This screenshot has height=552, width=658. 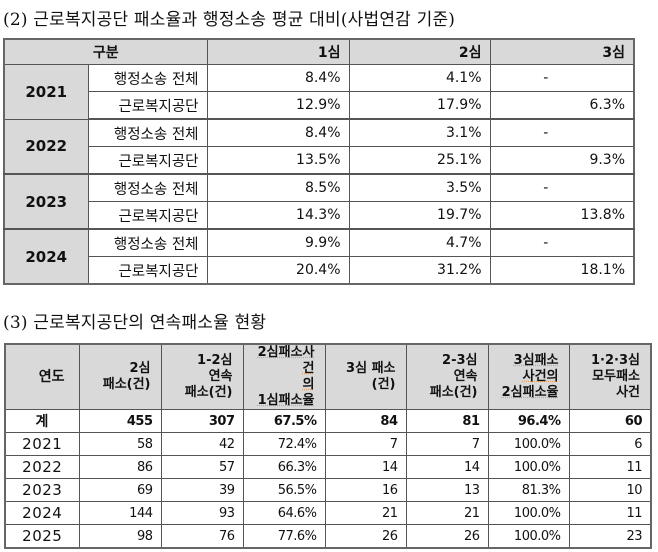 I want to click on section-2-title: (2) 근로복지공단 패소율과 행정소송 평균 대비(사법연감 기준), so click(x=229, y=20).